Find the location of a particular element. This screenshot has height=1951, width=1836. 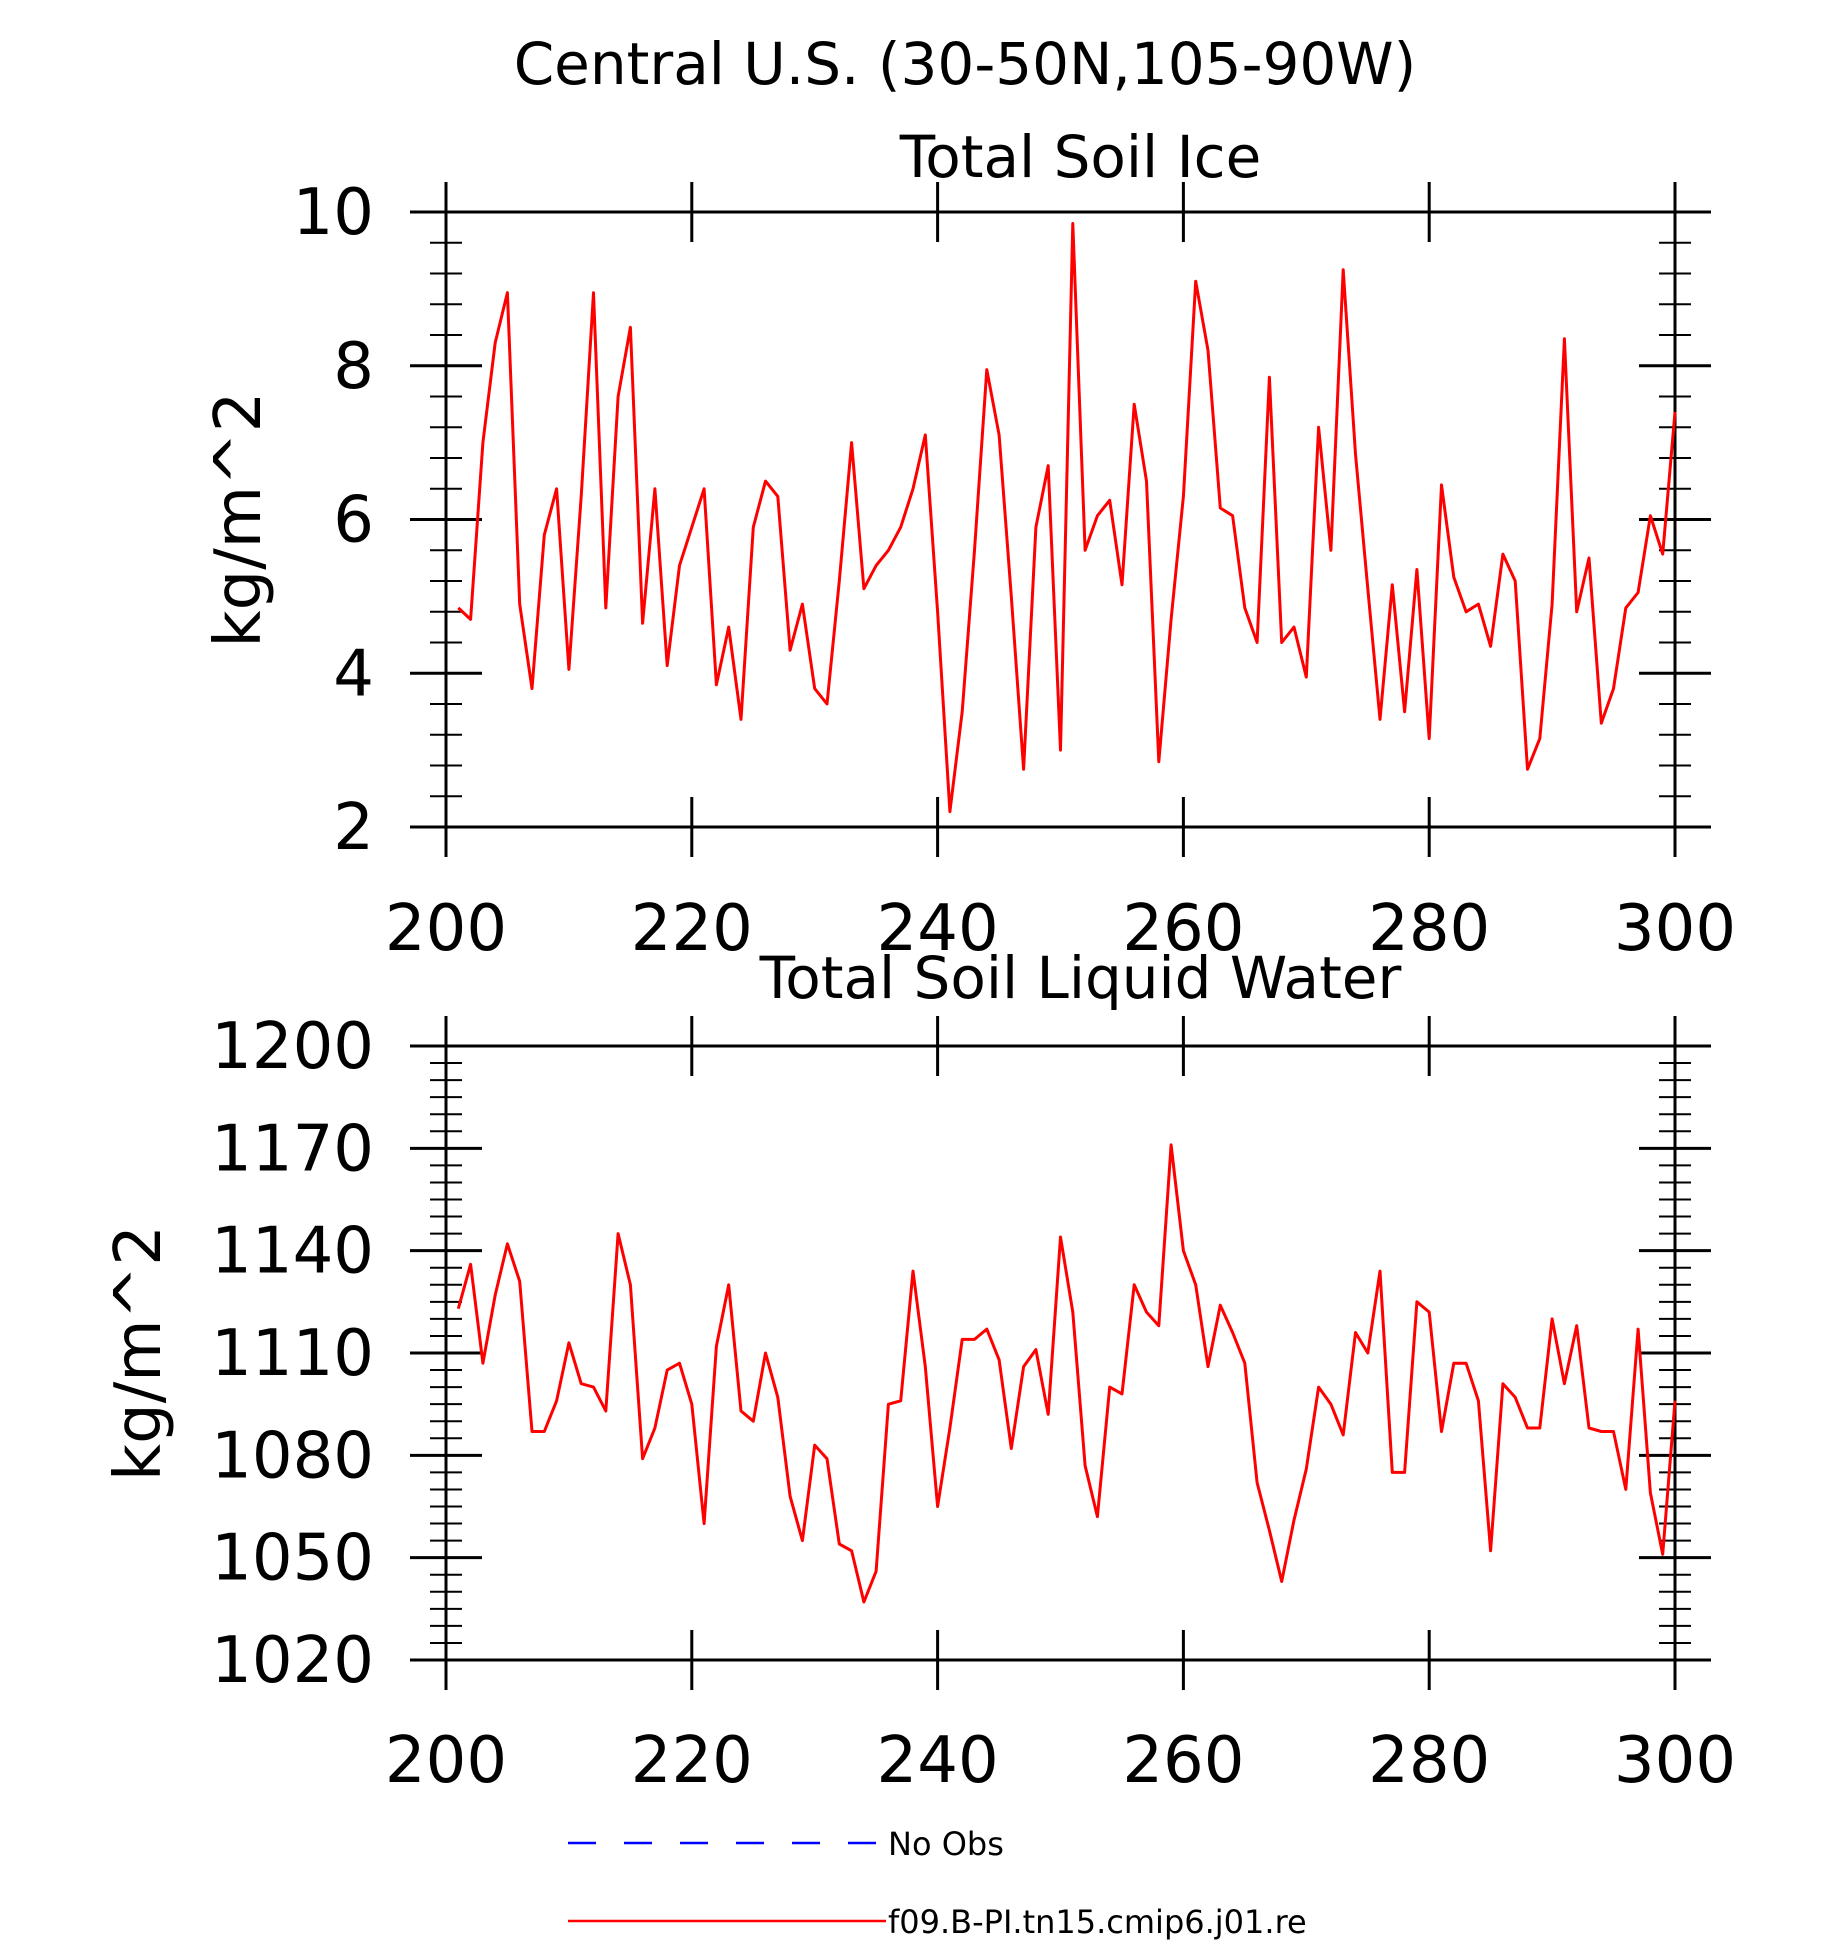

y-tick-label: 1080 is located at coordinates (292, 1456).